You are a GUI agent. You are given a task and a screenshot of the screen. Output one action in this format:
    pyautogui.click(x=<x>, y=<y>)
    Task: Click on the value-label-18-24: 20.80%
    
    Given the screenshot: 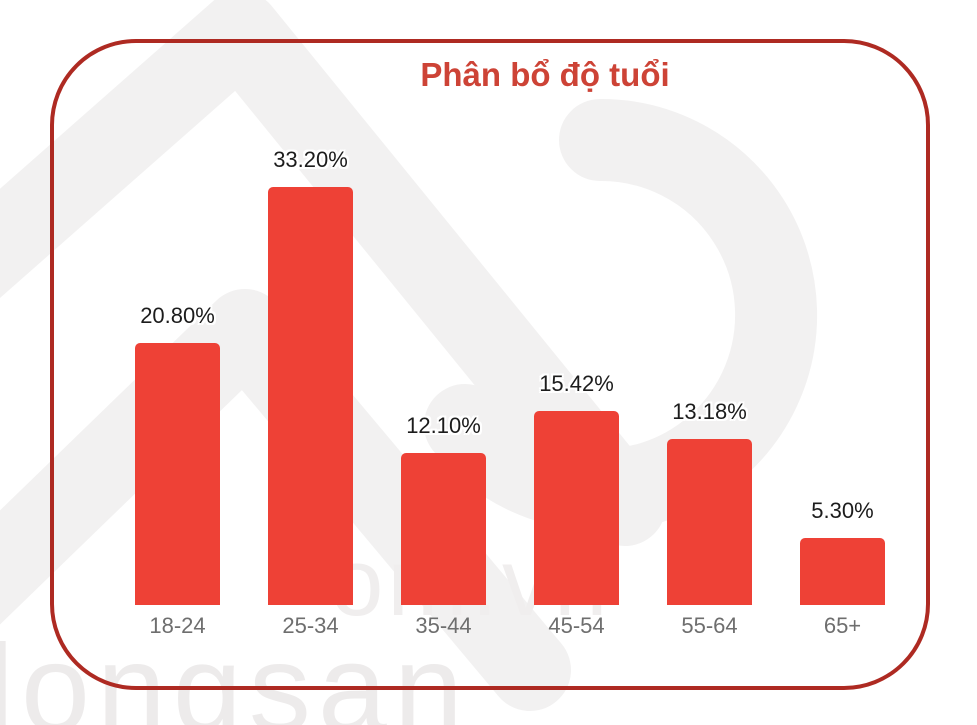 What is the action you would take?
    pyautogui.click(x=177, y=315)
    